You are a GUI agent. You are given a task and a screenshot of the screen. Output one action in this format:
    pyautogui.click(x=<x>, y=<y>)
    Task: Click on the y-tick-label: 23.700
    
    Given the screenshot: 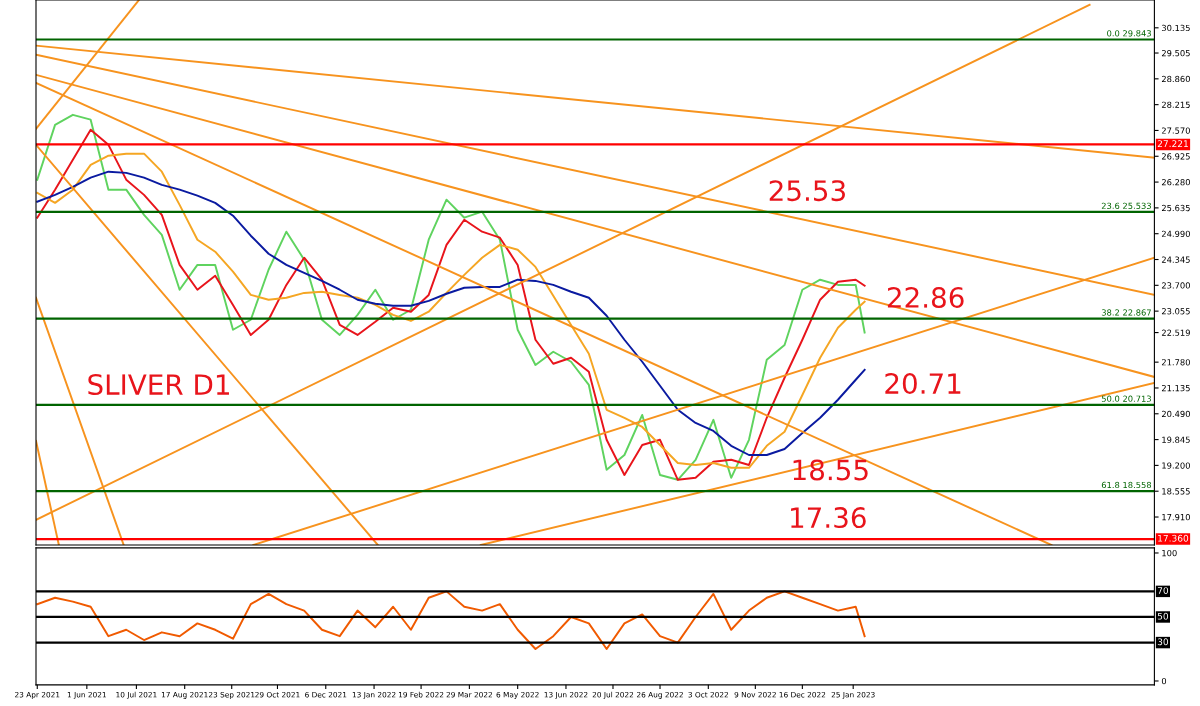 What is the action you would take?
    pyautogui.click(x=1175, y=285)
    